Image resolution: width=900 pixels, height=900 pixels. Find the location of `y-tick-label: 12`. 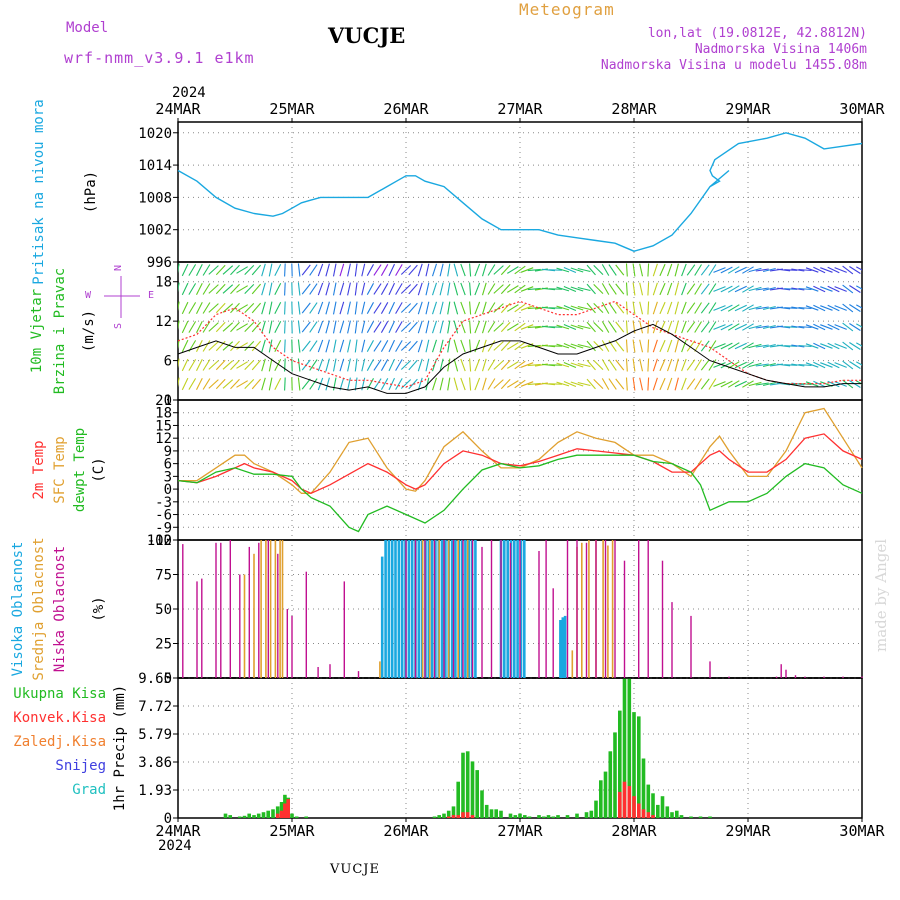

y-tick-label: 12 is located at coordinates (163, 322).